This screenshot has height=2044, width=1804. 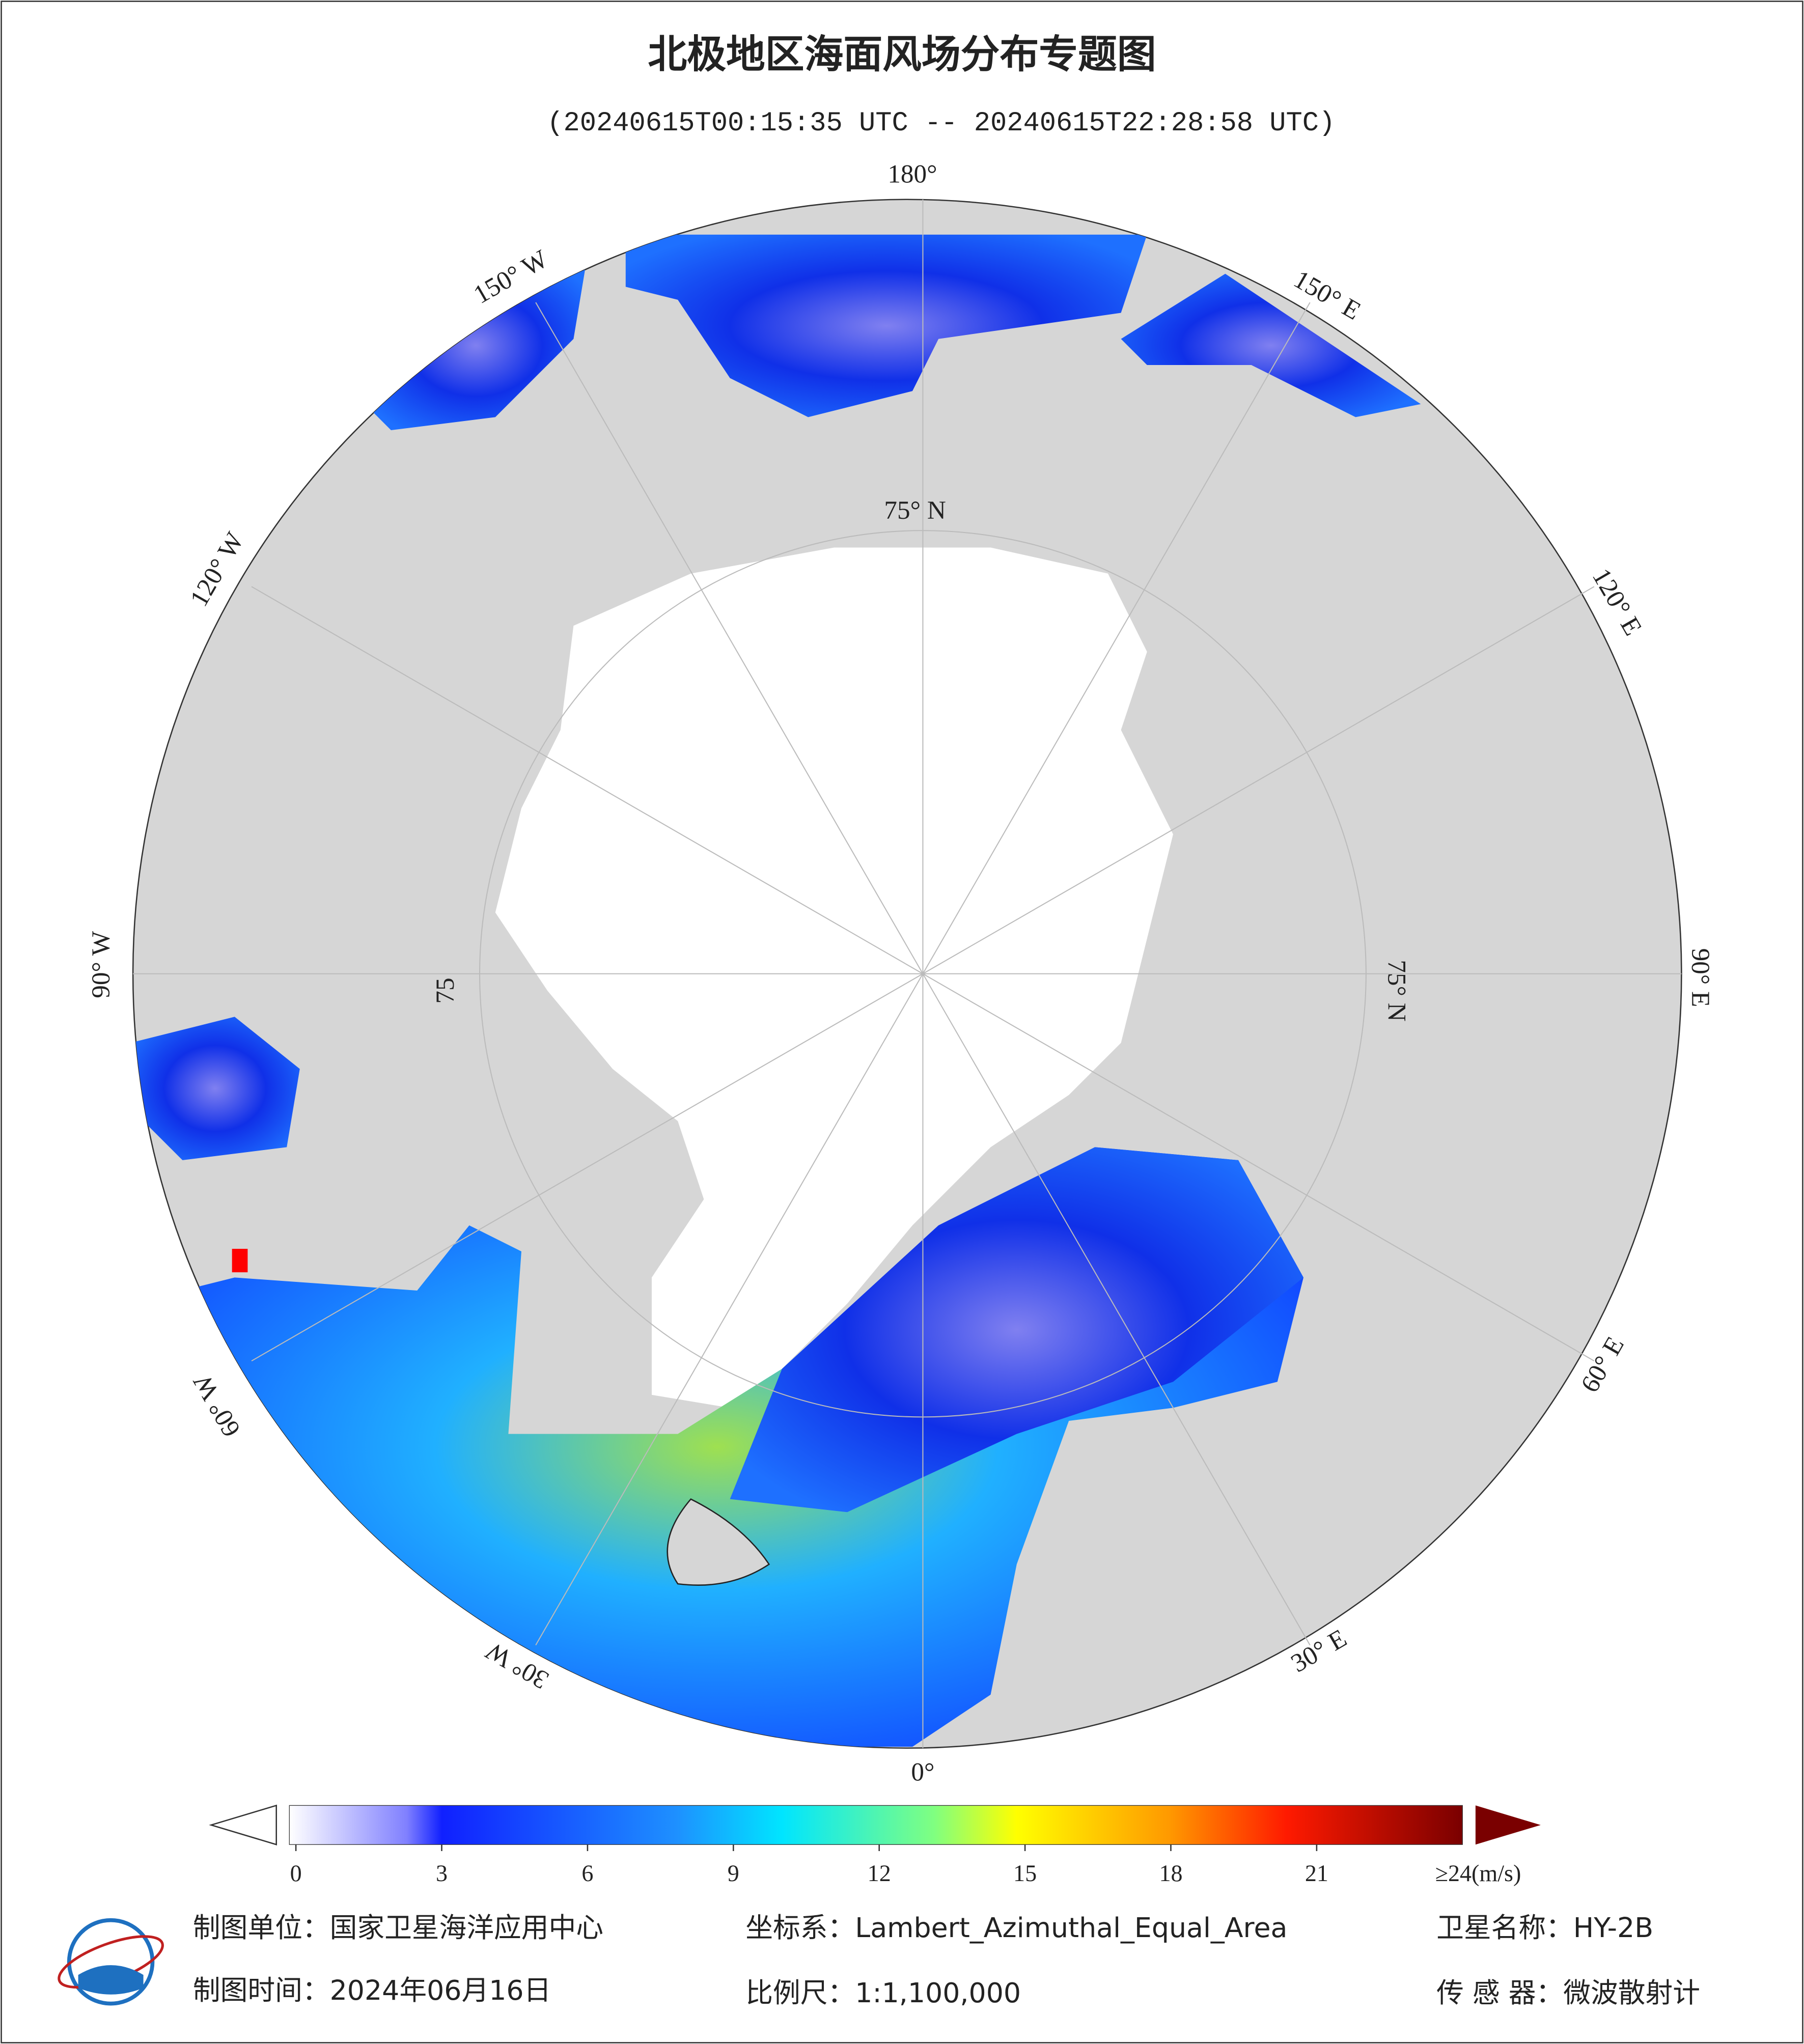 I want to click on lon-label: 90° W, so click(x=101, y=964).